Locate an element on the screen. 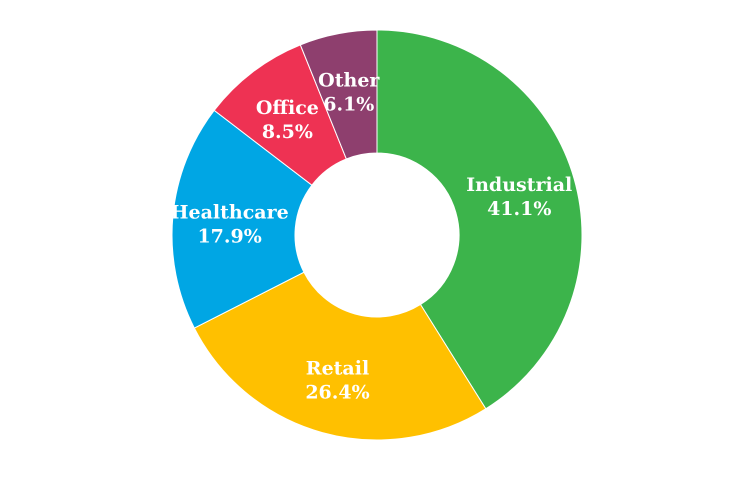  slice-category-other: Other is located at coordinates (349, 81).